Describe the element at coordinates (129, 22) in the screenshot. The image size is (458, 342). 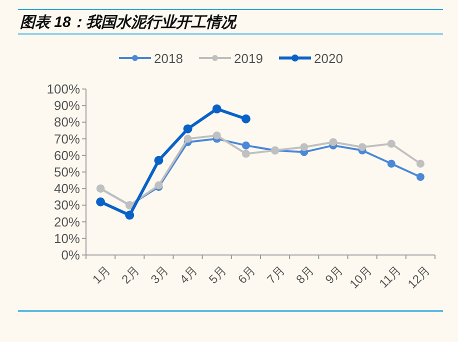
I see `chart-title: 图表 18：我国水泥行业开工情况` at that location.